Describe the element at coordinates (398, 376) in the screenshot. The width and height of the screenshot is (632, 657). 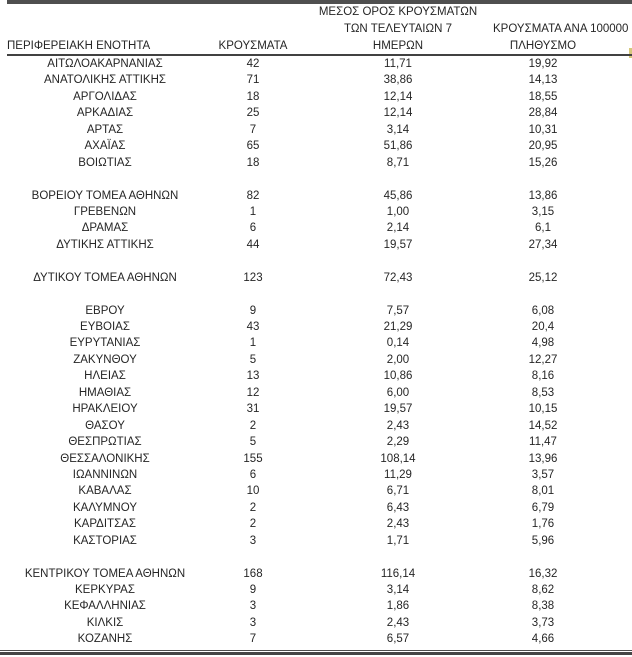
I see `cell-avg7: 10,86` at that location.